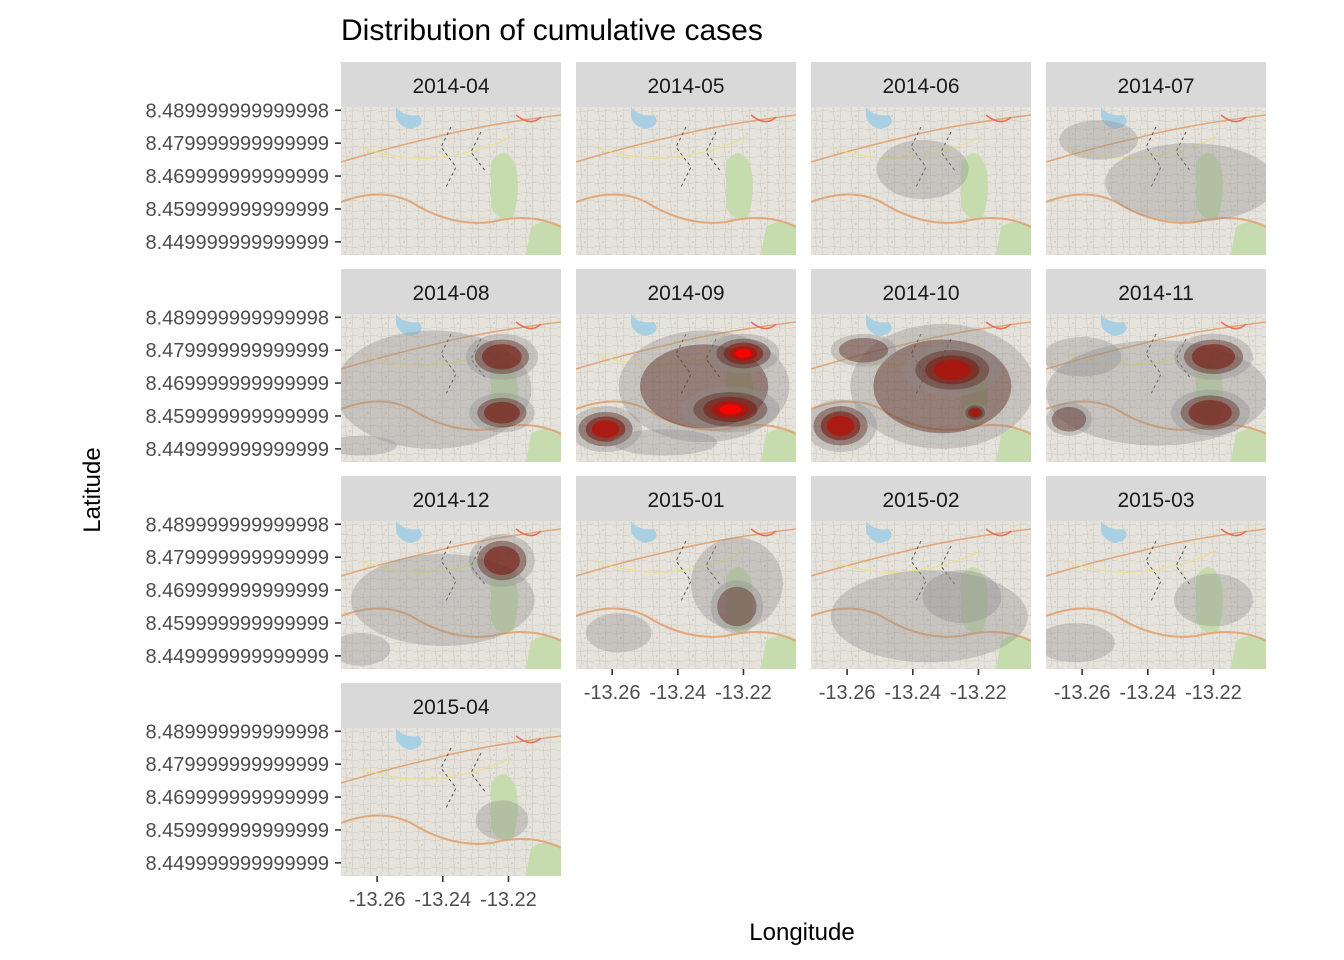  Describe the element at coordinates (1213, 693) in the screenshot. I see `x-tick-label: -13.22` at that location.